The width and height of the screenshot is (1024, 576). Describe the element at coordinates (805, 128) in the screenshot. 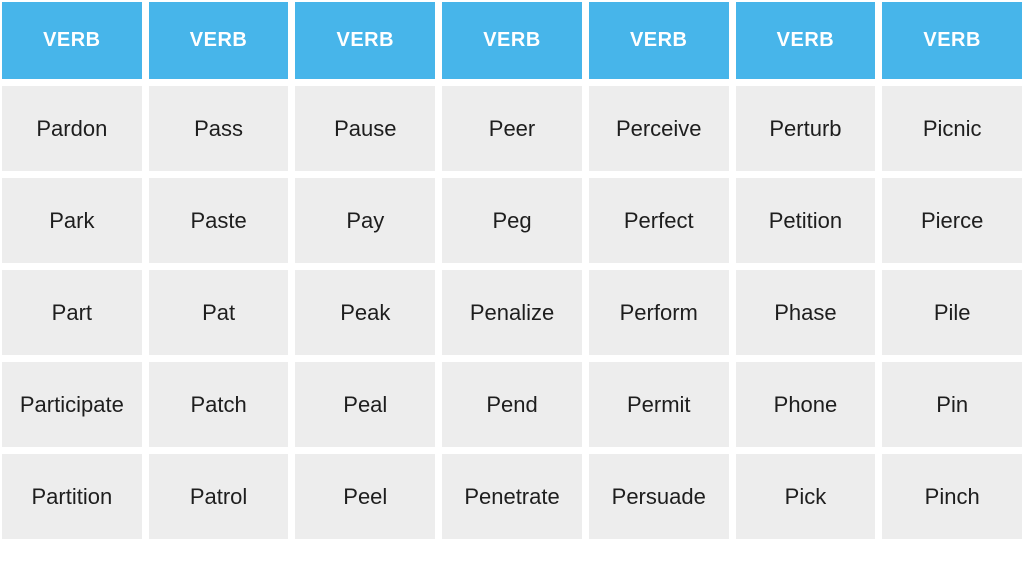

I see `verb-cell: Perturb` at that location.